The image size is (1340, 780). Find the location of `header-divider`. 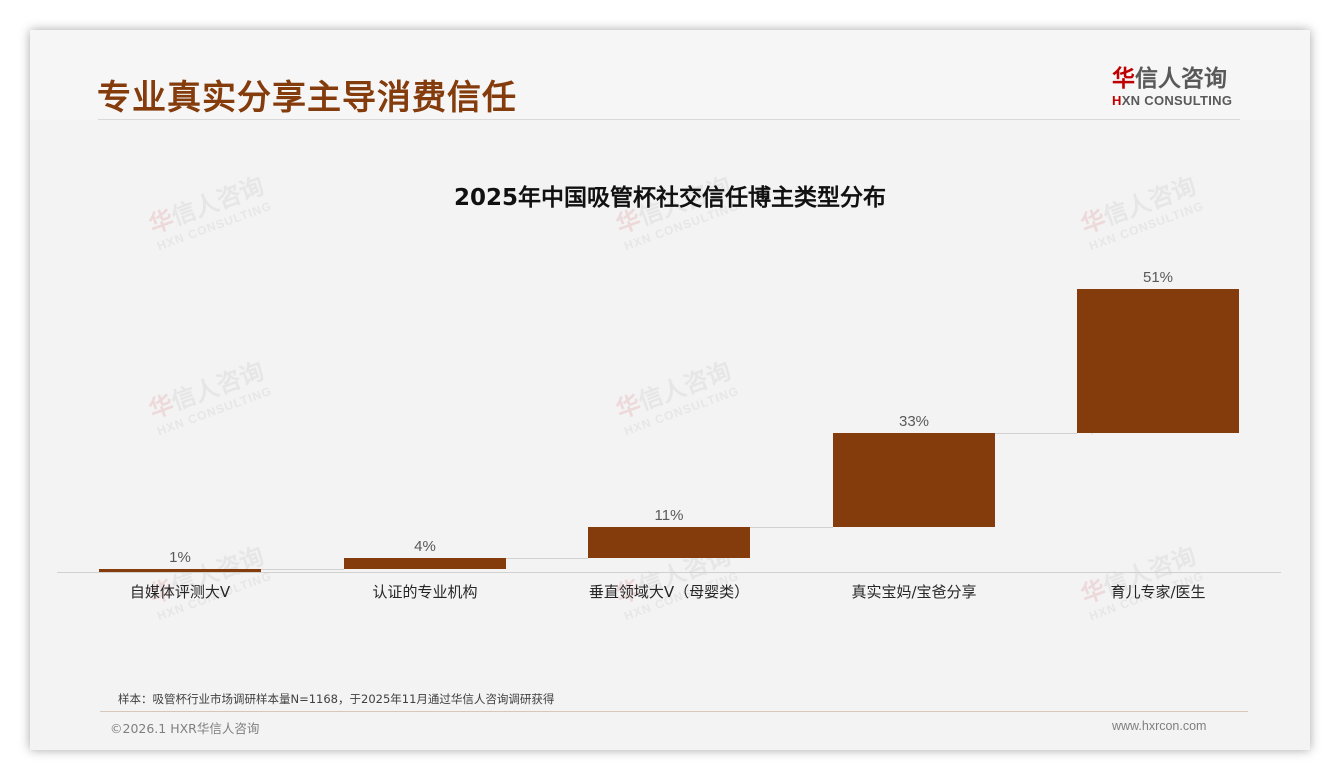

header-divider is located at coordinates (669, 119).